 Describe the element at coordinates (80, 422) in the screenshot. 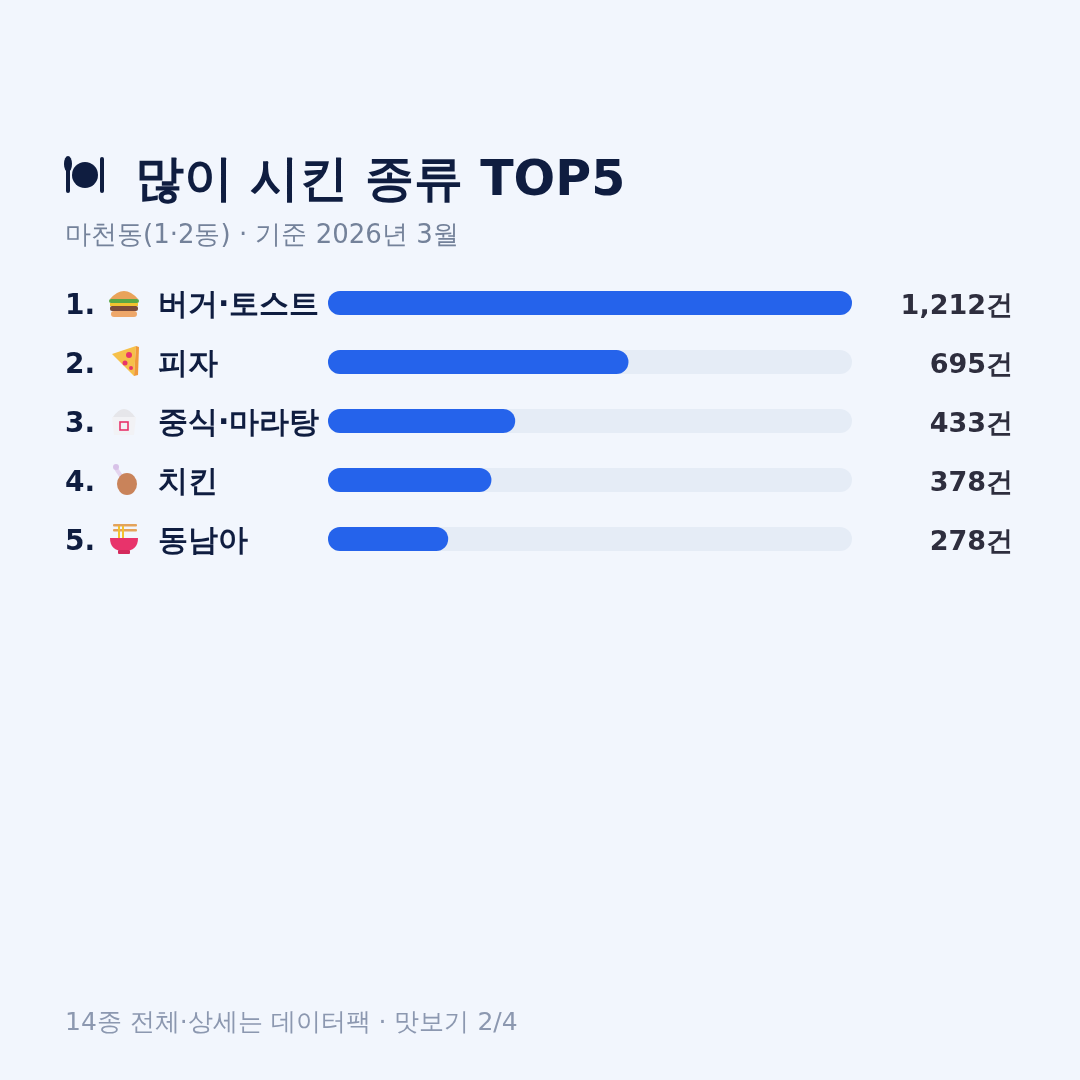

I see `text: 3.` at that location.